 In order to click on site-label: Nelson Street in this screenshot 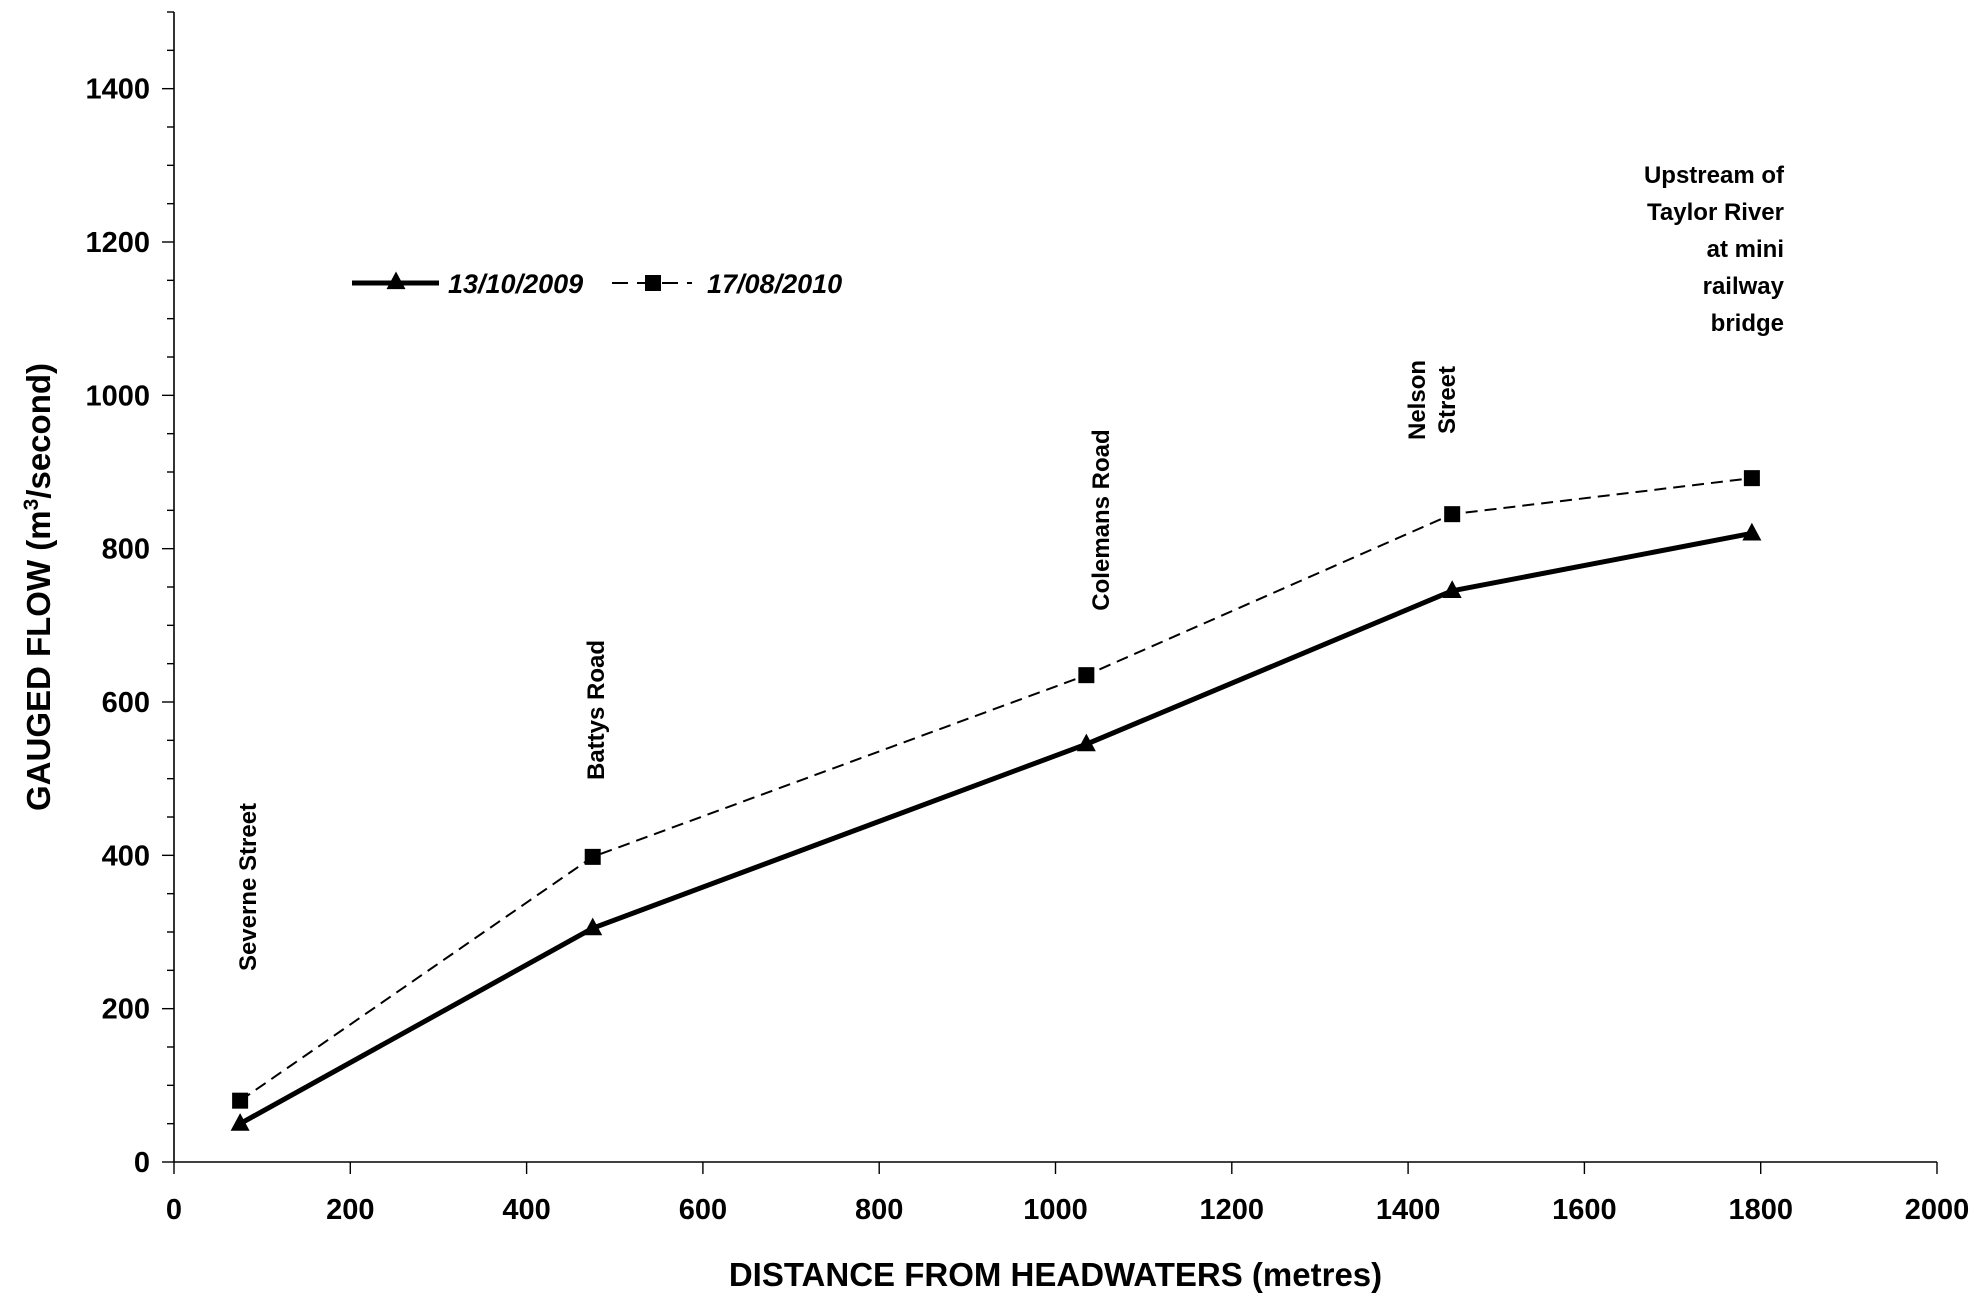, I will do `click(1432, 400)`.